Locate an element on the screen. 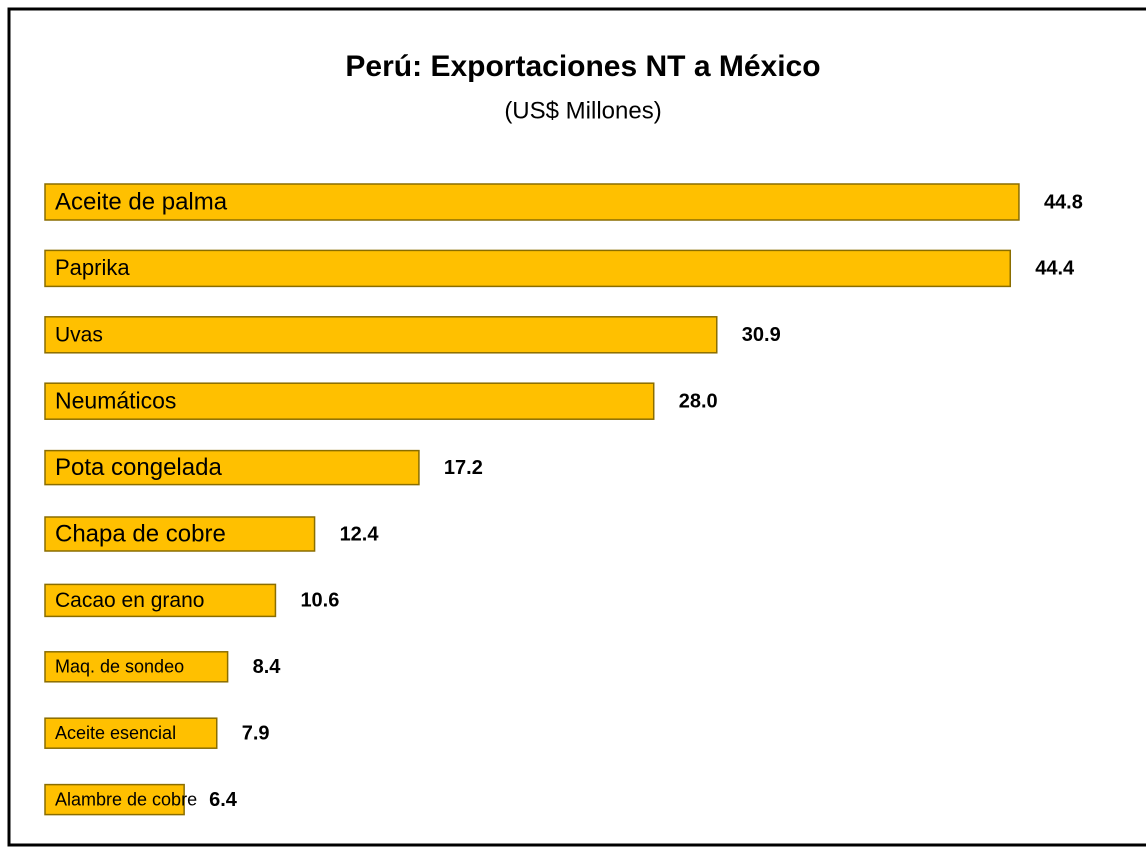 This screenshot has width=1146, height=857. category-label: Pota congelada is located at coordinates (138, 467).